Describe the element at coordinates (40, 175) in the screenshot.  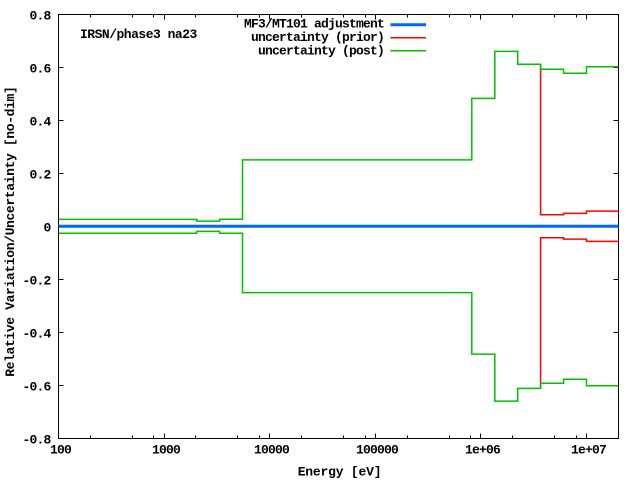
I see `svg-text: 0.2` at that location.